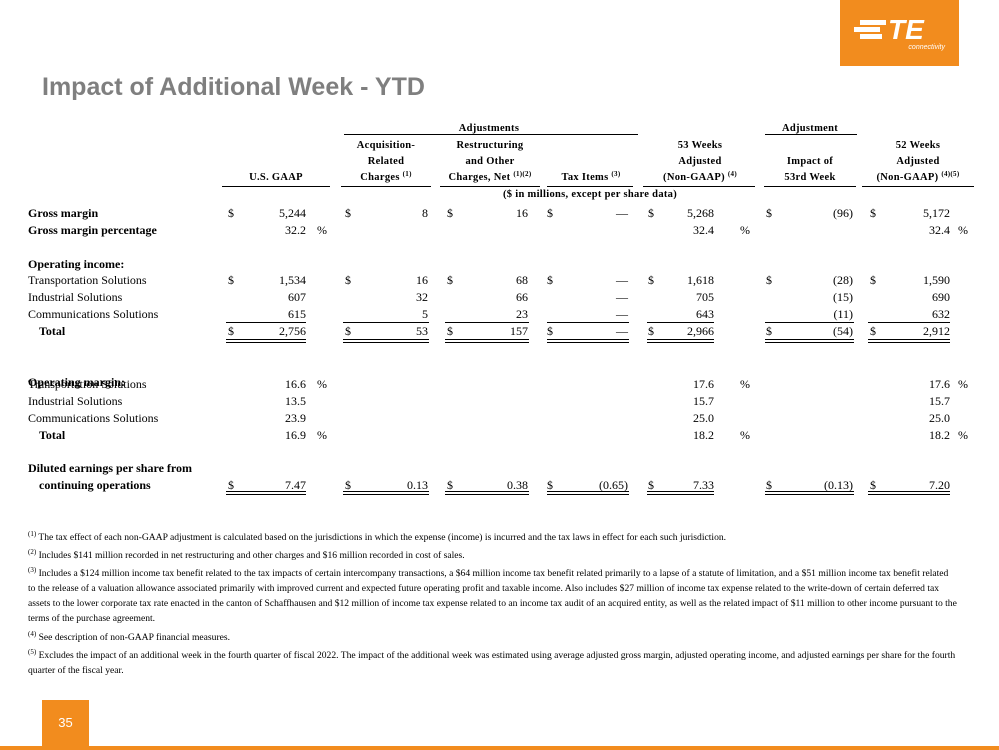  I want to click on cell-value: 0.13, so click(417, 485).